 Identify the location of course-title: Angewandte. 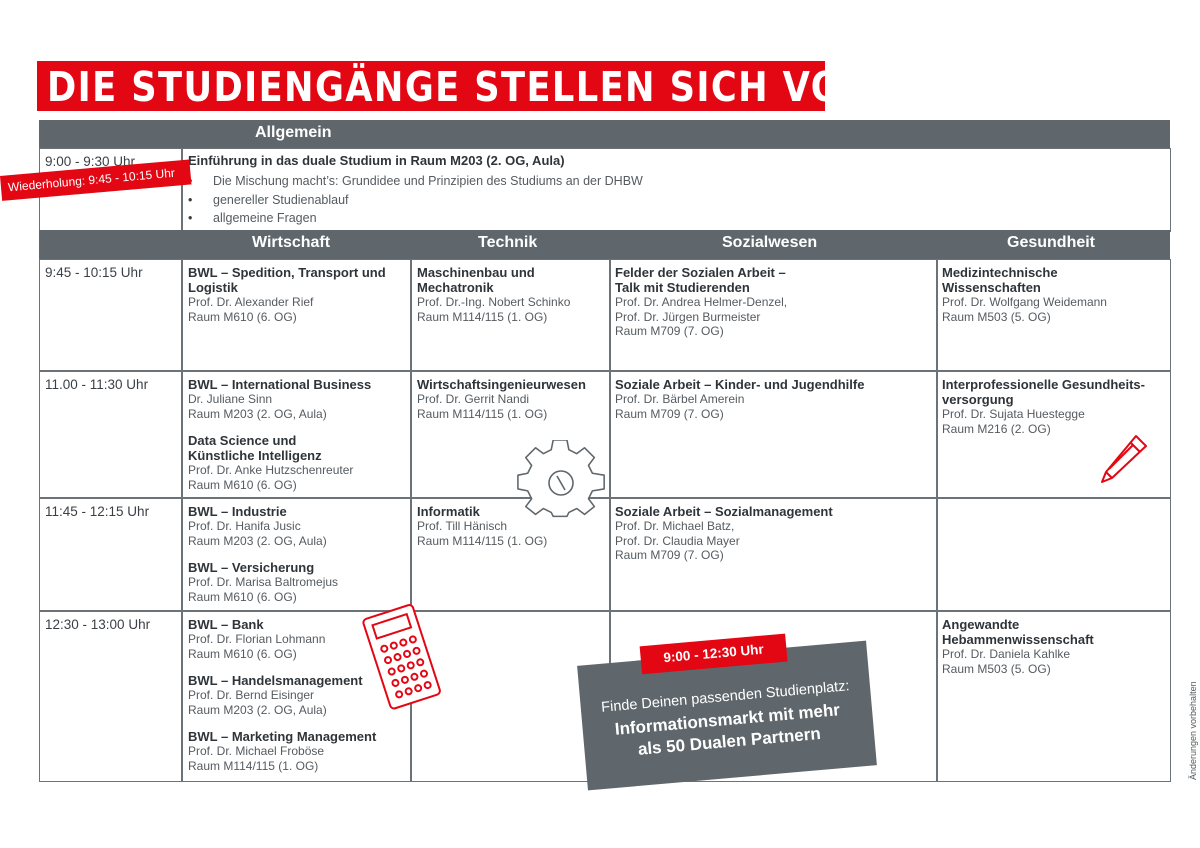
(981, 624).